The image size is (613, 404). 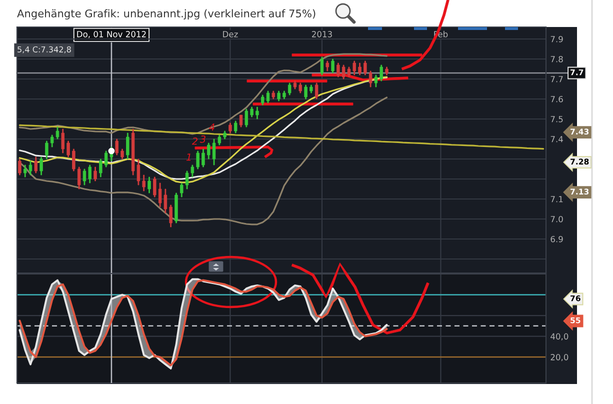 I want to click on chart-title: Angehängte Grafik: unbenannt.jpg (verkleinert auf 75%), so click(x=166, y=14).